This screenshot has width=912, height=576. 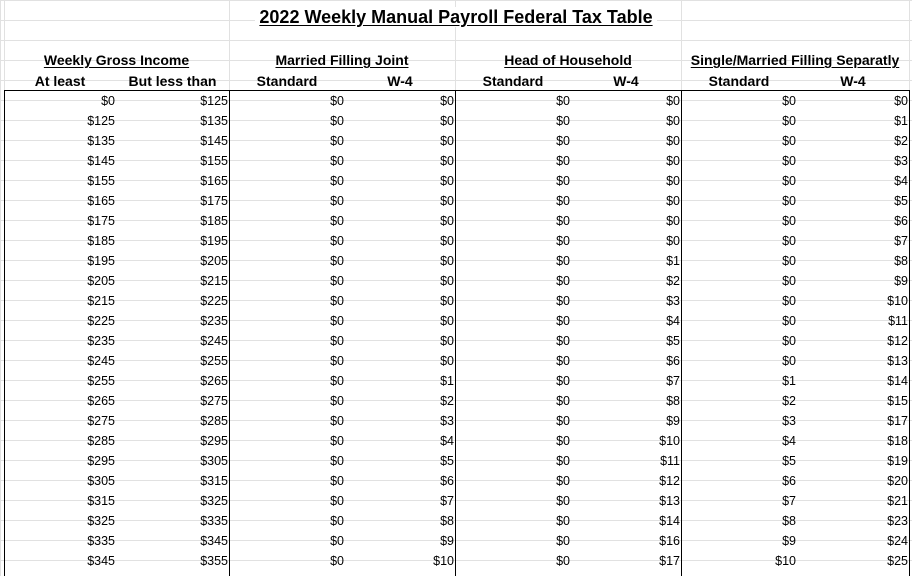 I want to click on cell-hoh-w4: $6, so click(x=673, y=361).